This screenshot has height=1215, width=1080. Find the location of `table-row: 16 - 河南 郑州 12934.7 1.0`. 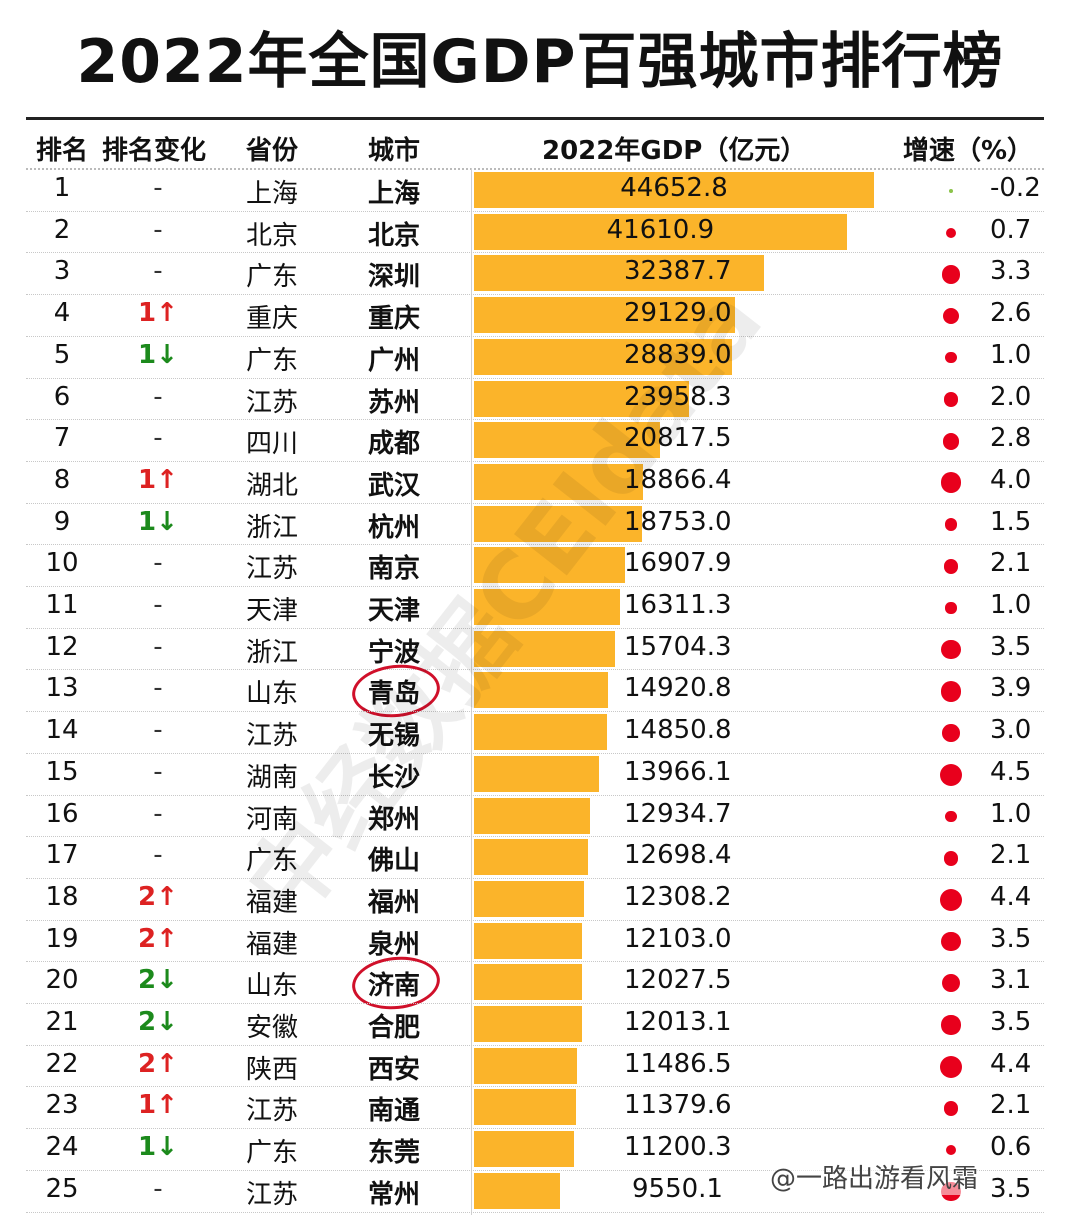

table-row: 16 - 河南 郑州 12934.7 1.0 is located at coordinates (540, 816).